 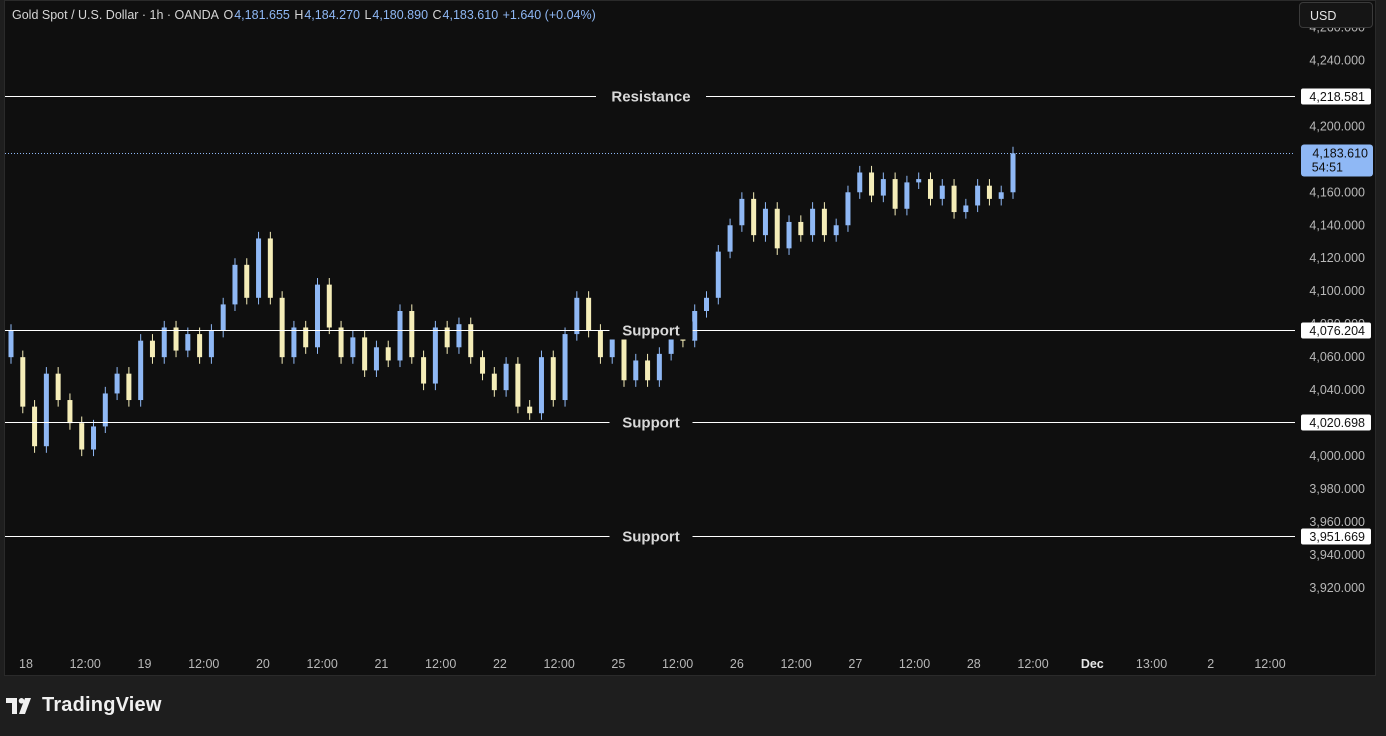 I want to click on brand-logo: TradingView, so click(x=84, y=705).